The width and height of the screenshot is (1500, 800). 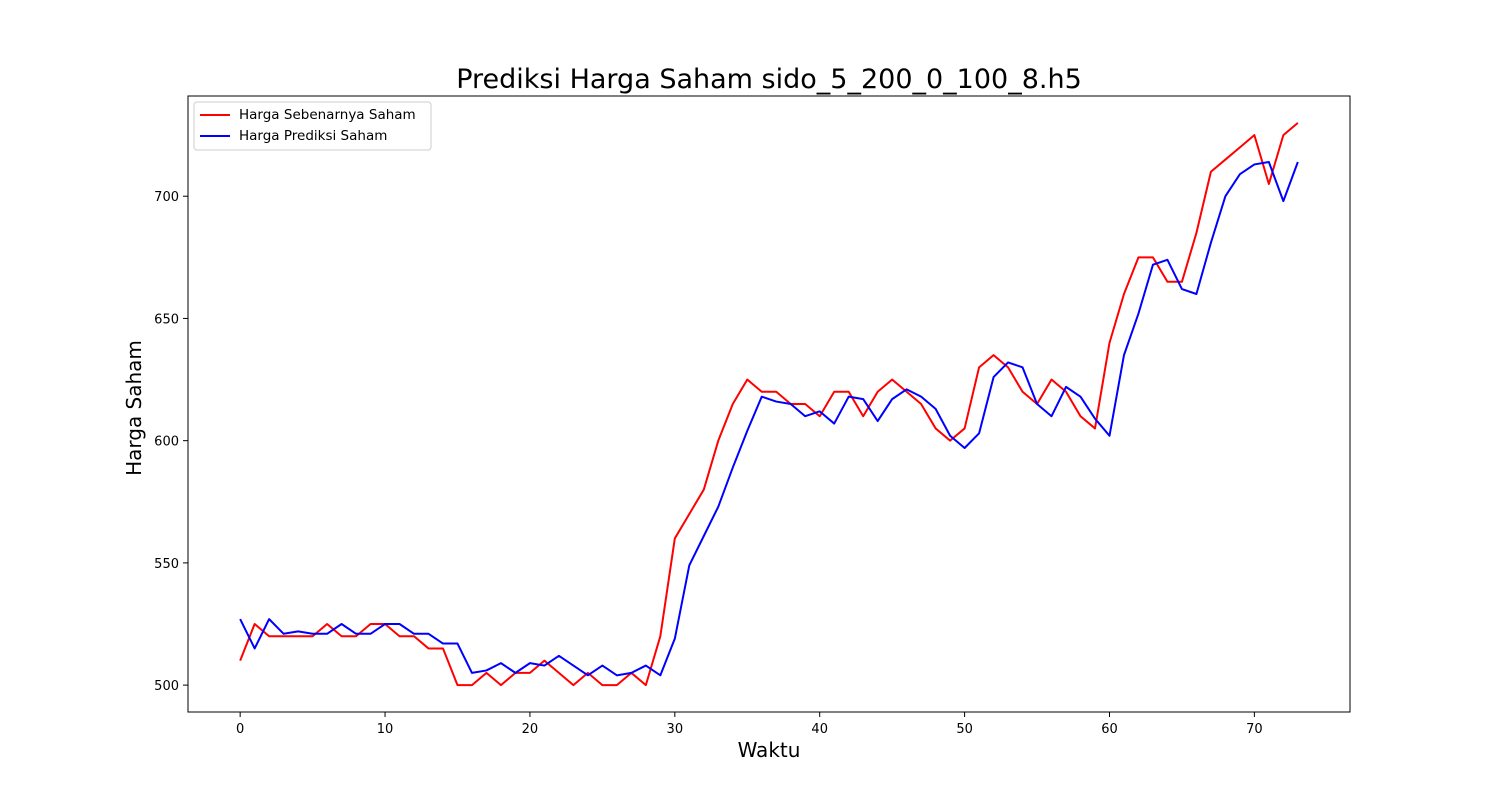 What do you see at coordinates (769, 750) in the screenshot?
I see `x-axis-label: Waktu` at bounding box center [769, 750].